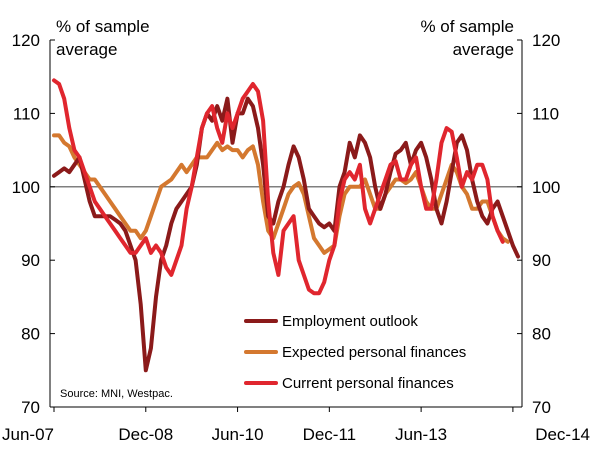  Describe the element at coordinates (546, 187) in the screenshot. I see `y-tick-label-right: 100` at that location.